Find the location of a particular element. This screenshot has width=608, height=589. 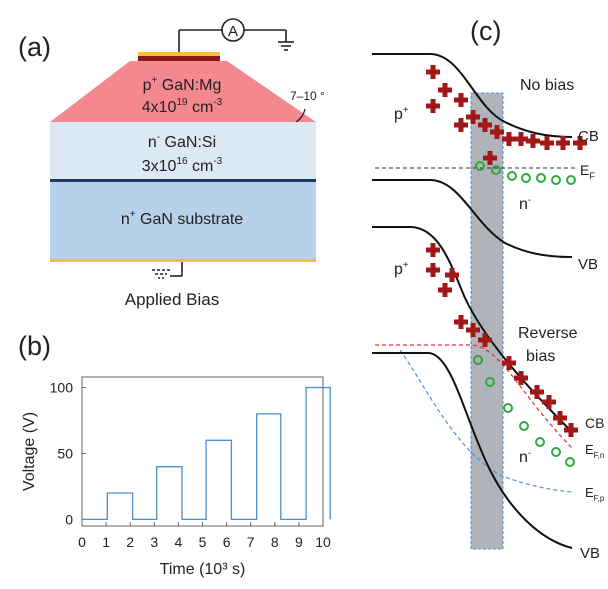

n-region-label-bottom: n- is located at coordinates (525, 457).